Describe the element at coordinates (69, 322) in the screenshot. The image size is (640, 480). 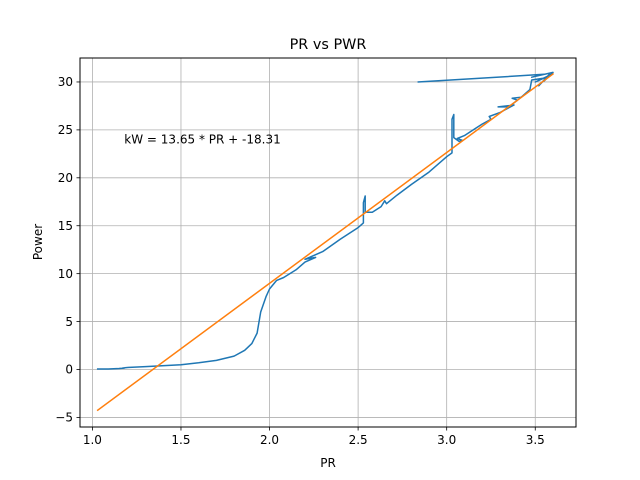
I see `y-tick-label: 5` at that location.